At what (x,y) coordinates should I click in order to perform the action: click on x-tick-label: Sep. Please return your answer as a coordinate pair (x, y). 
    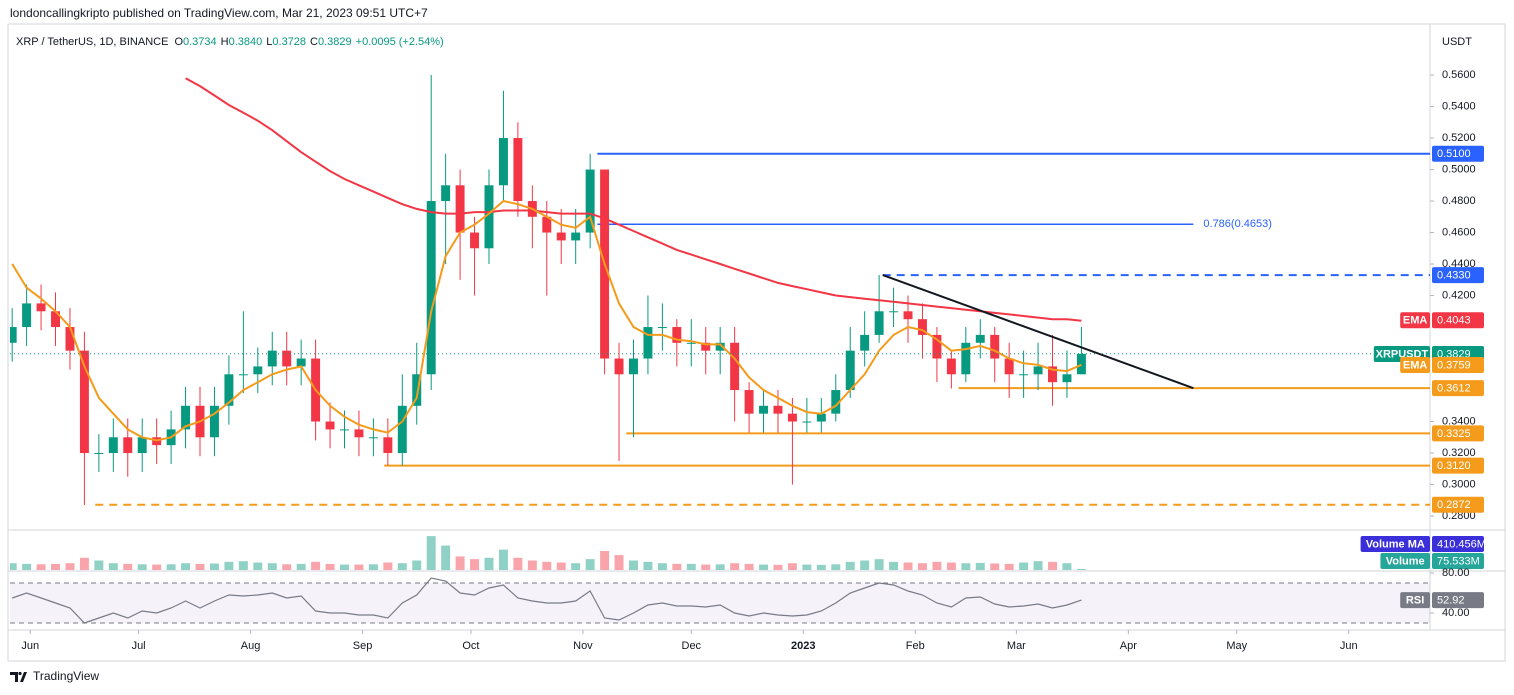
    Looking at the image, I should click on (363, 646).